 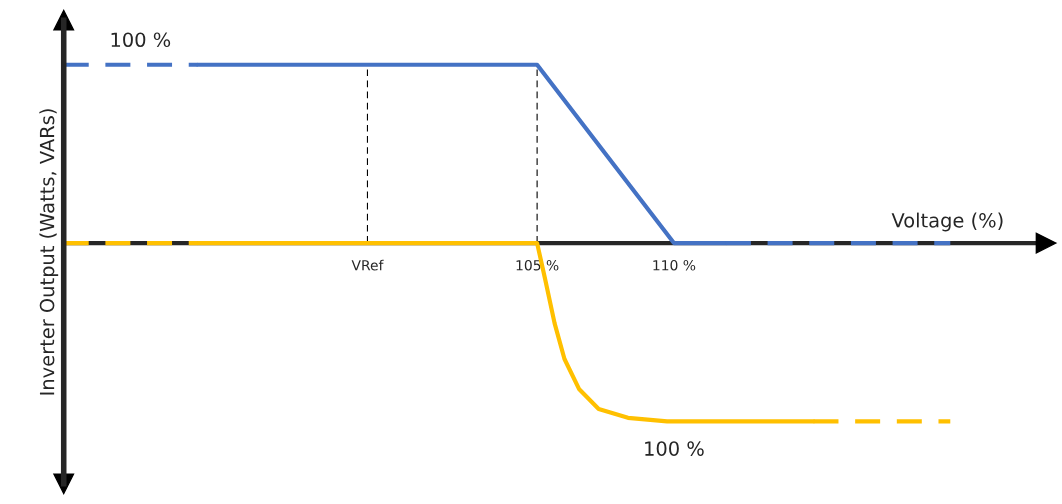 I want to click on x-tick-label: 110 %, so click(x=674, y=265).